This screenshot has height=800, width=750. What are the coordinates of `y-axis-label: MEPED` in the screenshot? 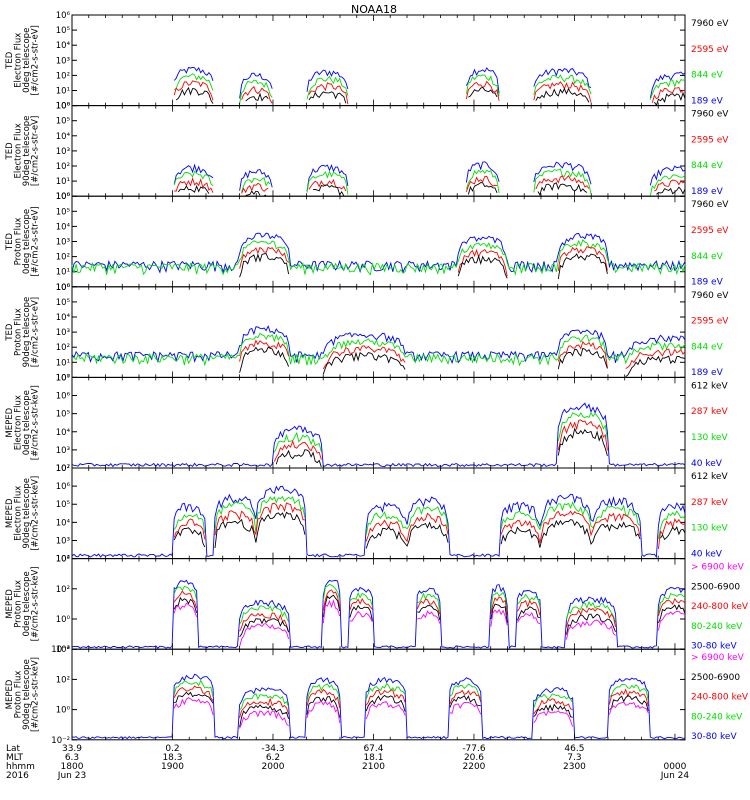 It's located at (10, 694).